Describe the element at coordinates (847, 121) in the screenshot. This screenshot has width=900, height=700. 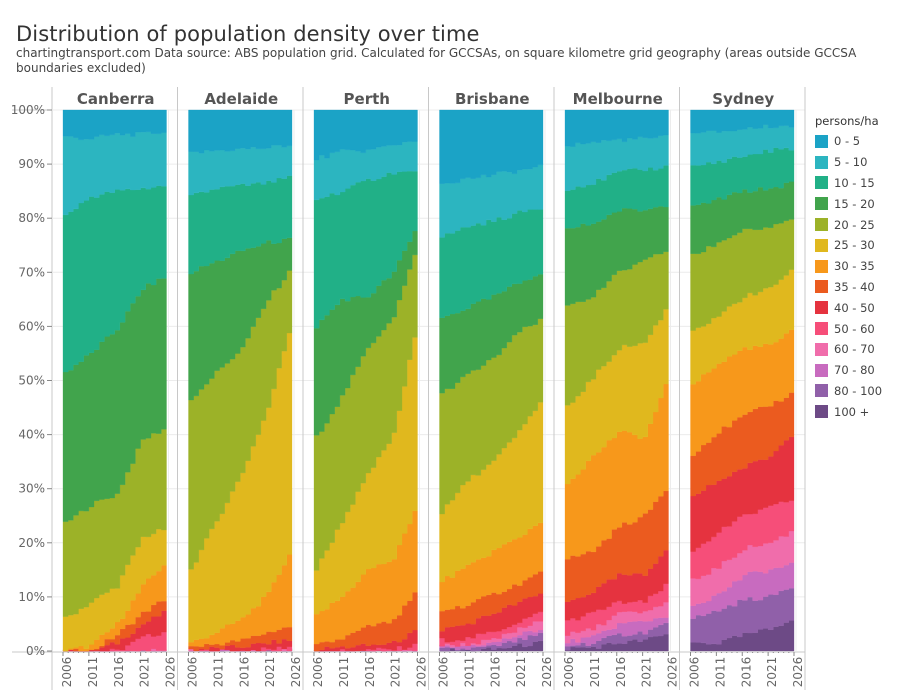
I see `legend-title: persons/ha` at that location.